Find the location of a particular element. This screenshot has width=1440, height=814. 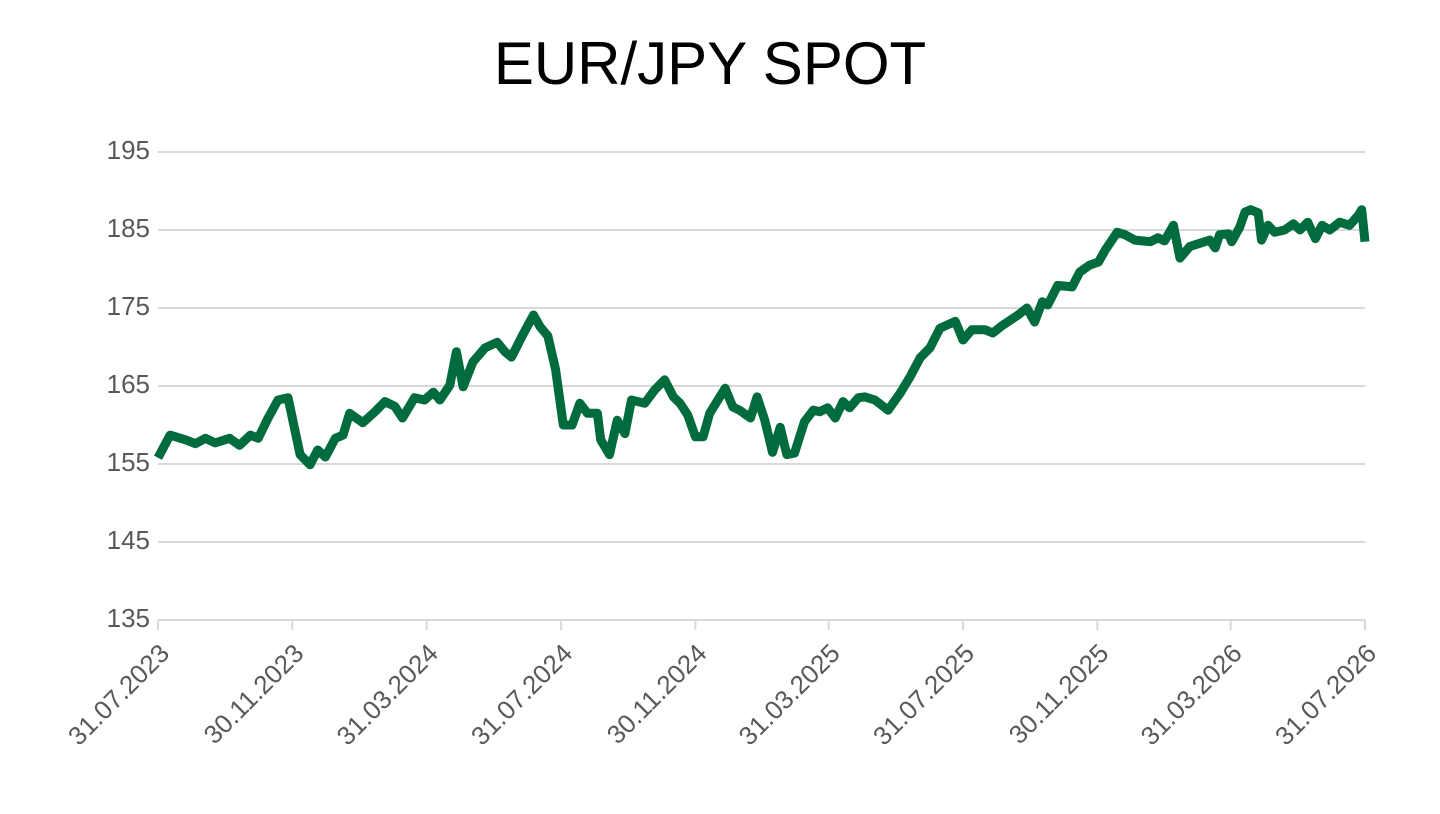

chart-title: EUR/JPY SPOT is located at coordinates (710, 63).